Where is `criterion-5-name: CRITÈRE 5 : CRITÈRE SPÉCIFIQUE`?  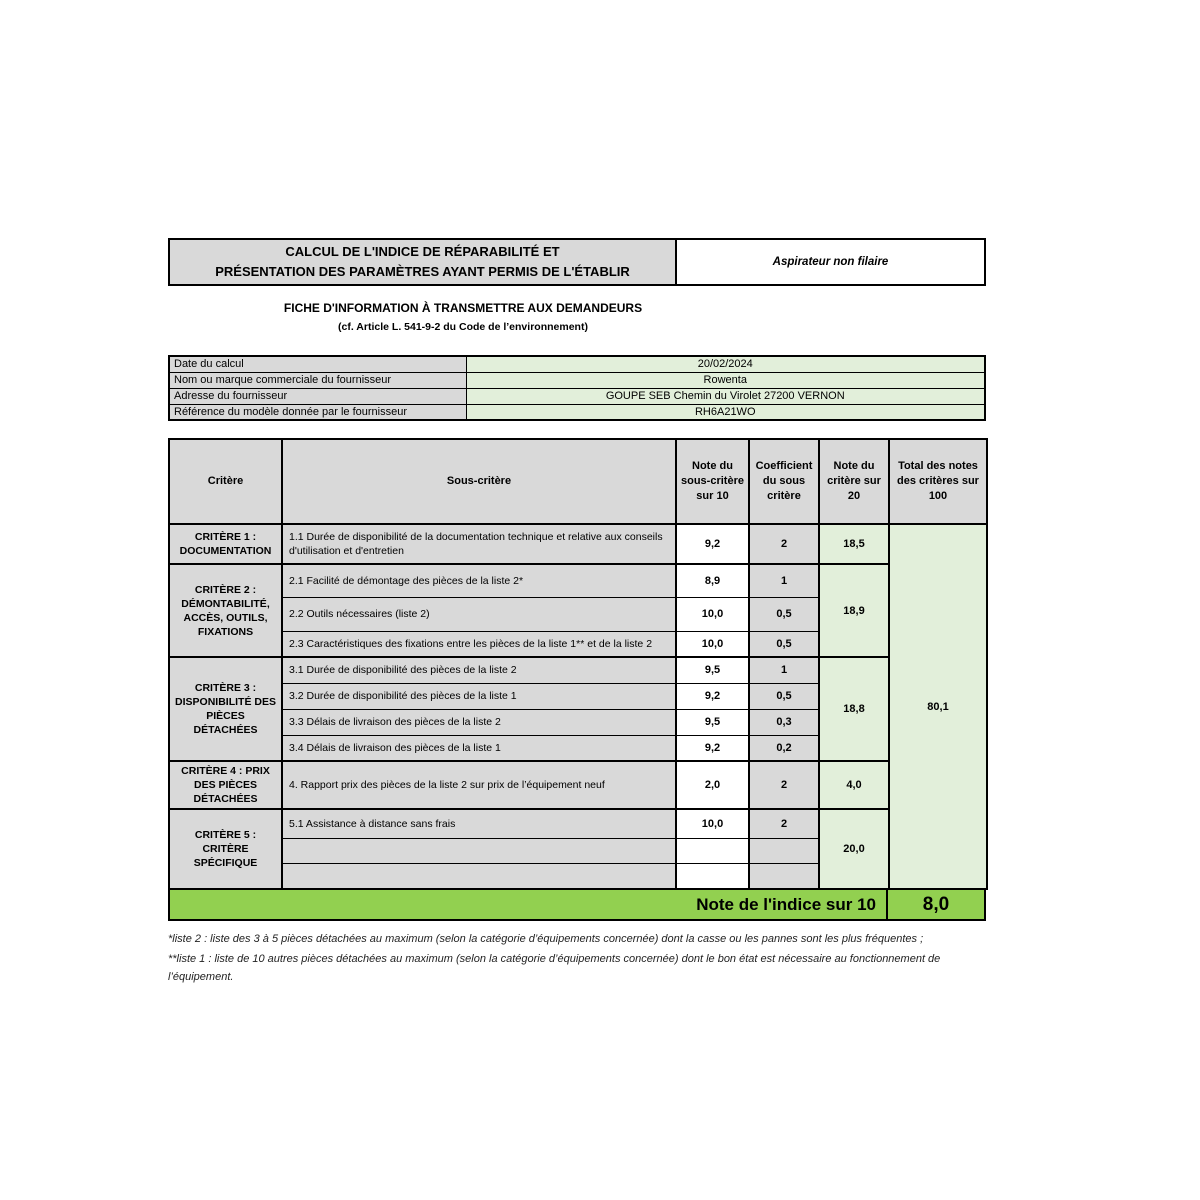 criterion-5-name: CRITÈRE 5 : CRITÈRE SPÉCIFIQUE is located at coordinates (225, 849).